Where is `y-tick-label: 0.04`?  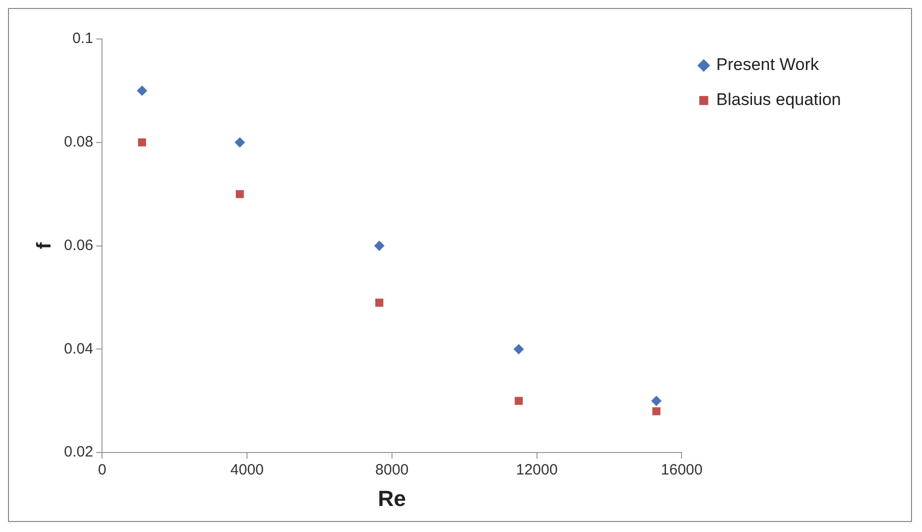 y-tick-label: 0.04 is located at coordinates (79, 349).